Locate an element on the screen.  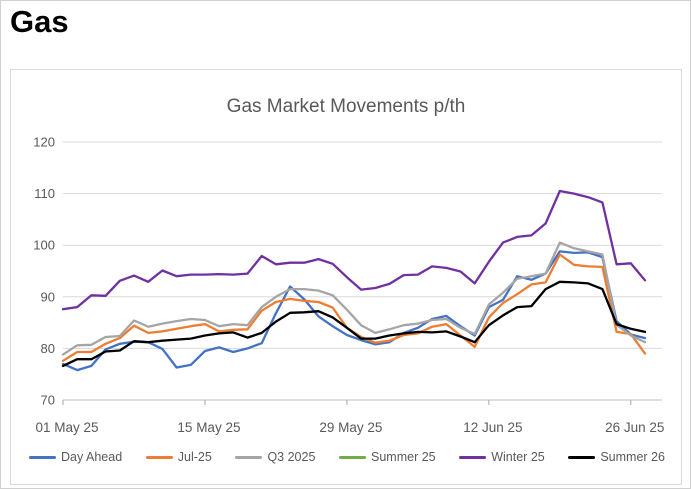
y-axis-label-110: 110 is located at coordinates (44, 193).